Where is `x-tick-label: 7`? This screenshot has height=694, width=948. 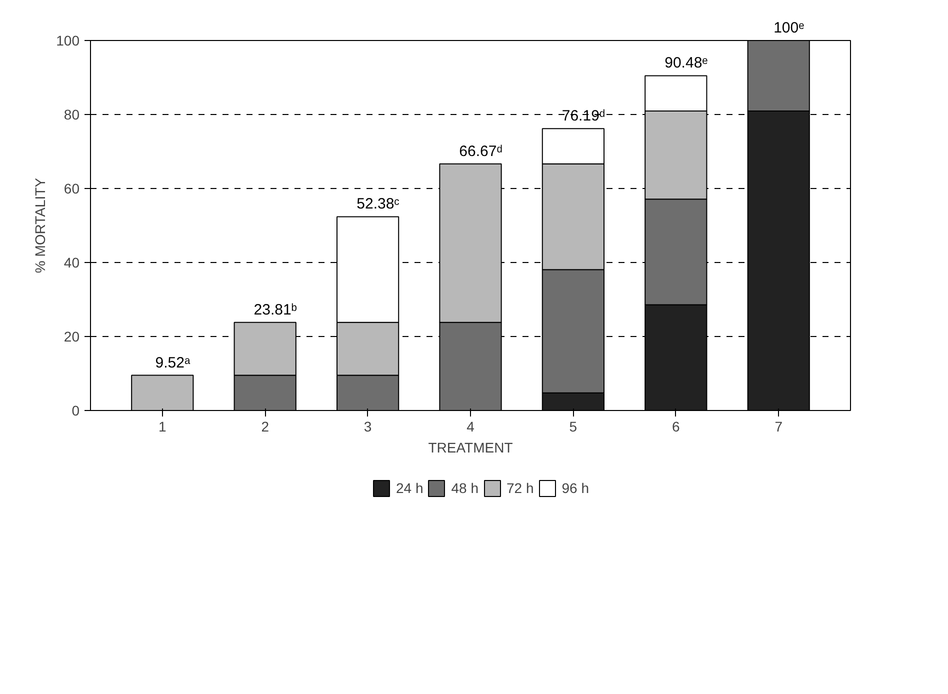 x-tick-label: 7 is located at coordinates (778, 426).